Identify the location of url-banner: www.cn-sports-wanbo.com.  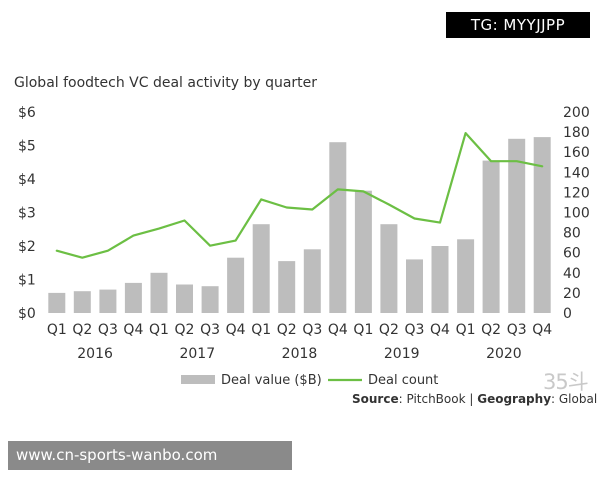
(150, 455).